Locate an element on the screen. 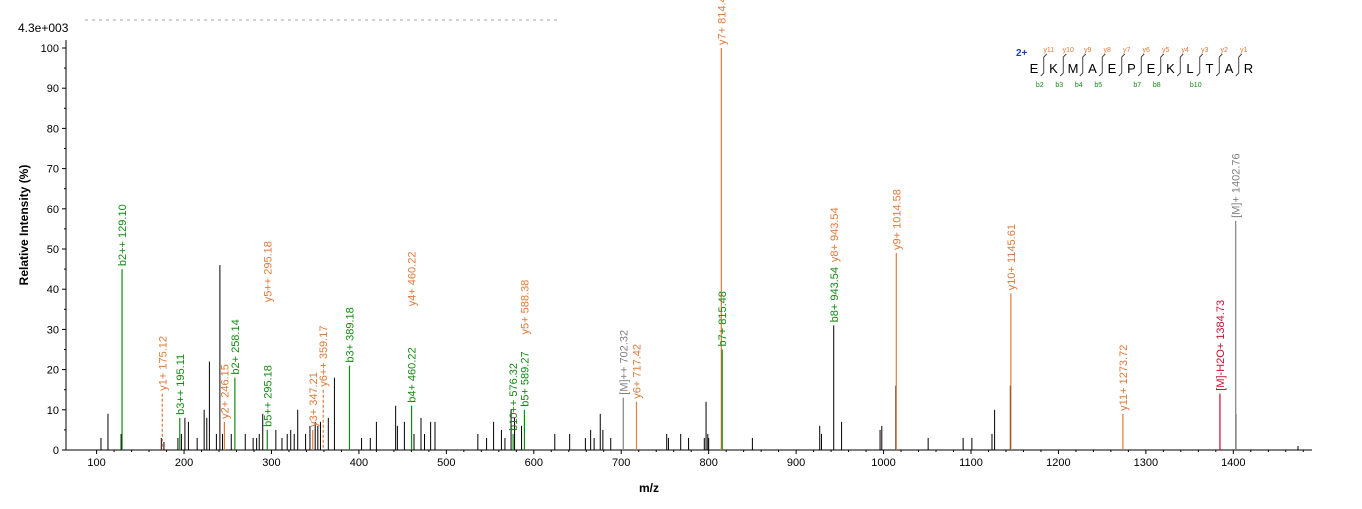 The image size is (1362, 509). b-ion-marker: b4 is located at coordinates (1079, 85).